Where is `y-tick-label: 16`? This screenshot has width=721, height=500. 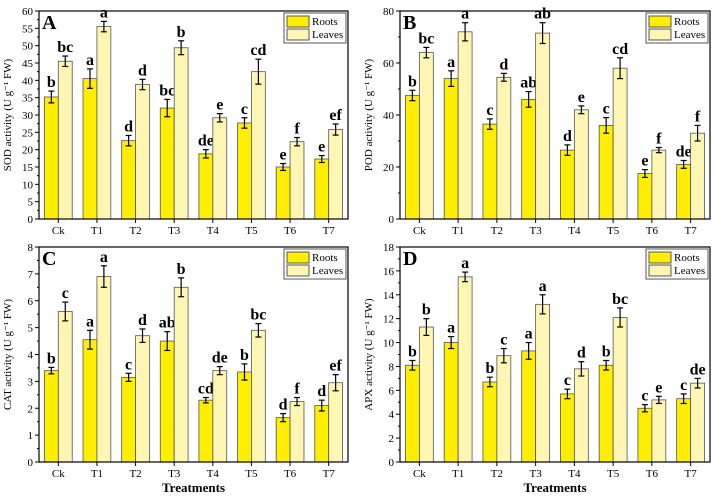 y-tick-label: 16 is located at coordinates (389, 272).